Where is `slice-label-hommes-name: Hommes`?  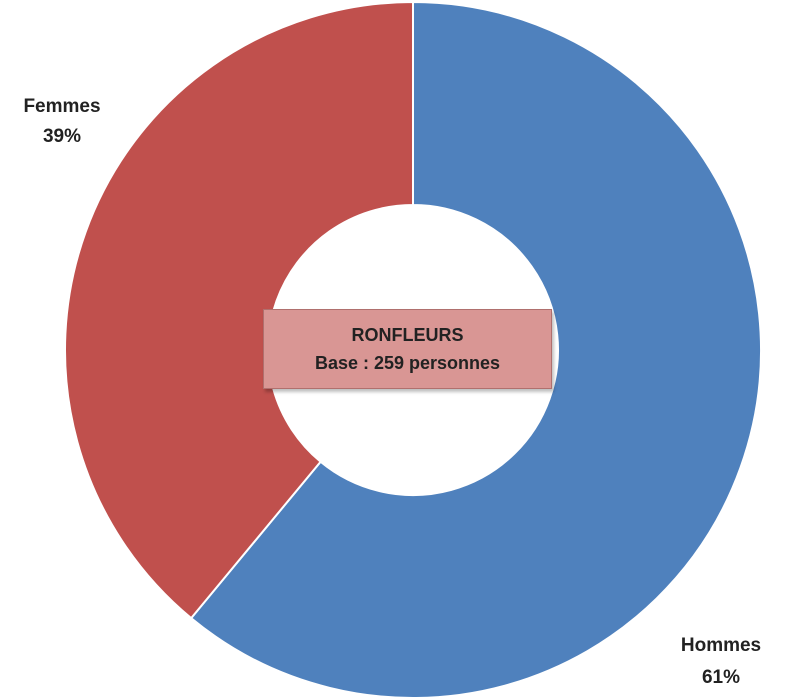 slice-label-hommes-name: Hommes is located at coordinates (721, 645).